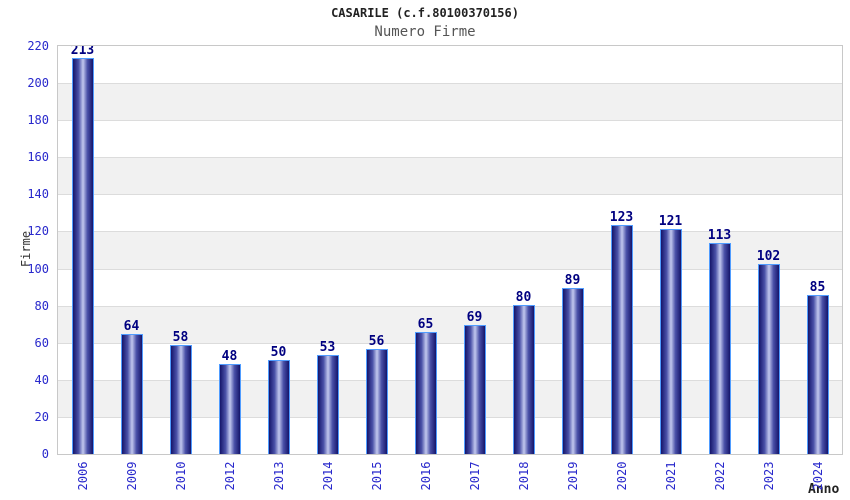 This screenshot has height=500, width=850. Describe the element at coordinates (670, 476) in the screenshot. I see `x-tick-label: 2021` at that location.